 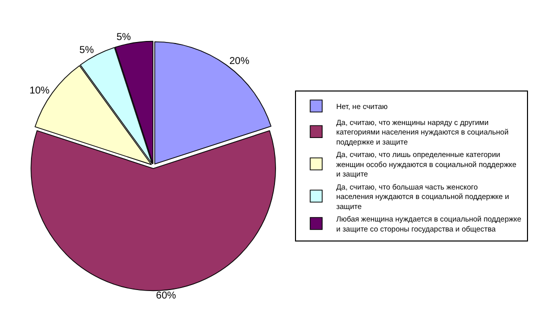 What do you see at coordinates (166, 296) in the screenshot?
I see `data-label: 60%` at bounding box center [166, 296].